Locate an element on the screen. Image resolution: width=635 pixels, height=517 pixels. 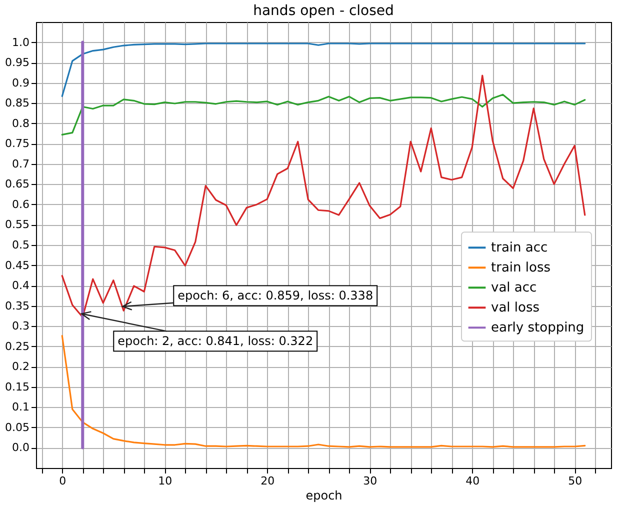
x-tick-label: 40 is located at coordinates (473, 481).